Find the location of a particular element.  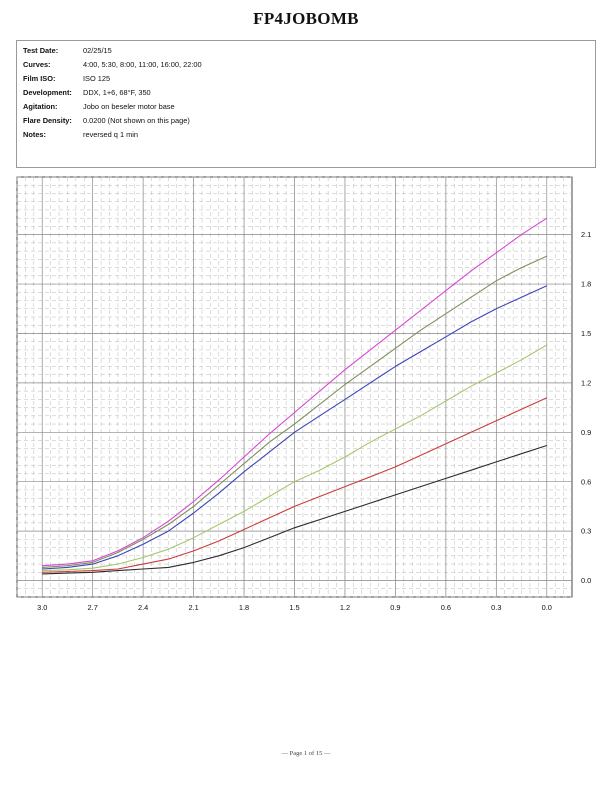

info-row-notes: Notes: reversed q 1 min is located at coordinates (306, 134).